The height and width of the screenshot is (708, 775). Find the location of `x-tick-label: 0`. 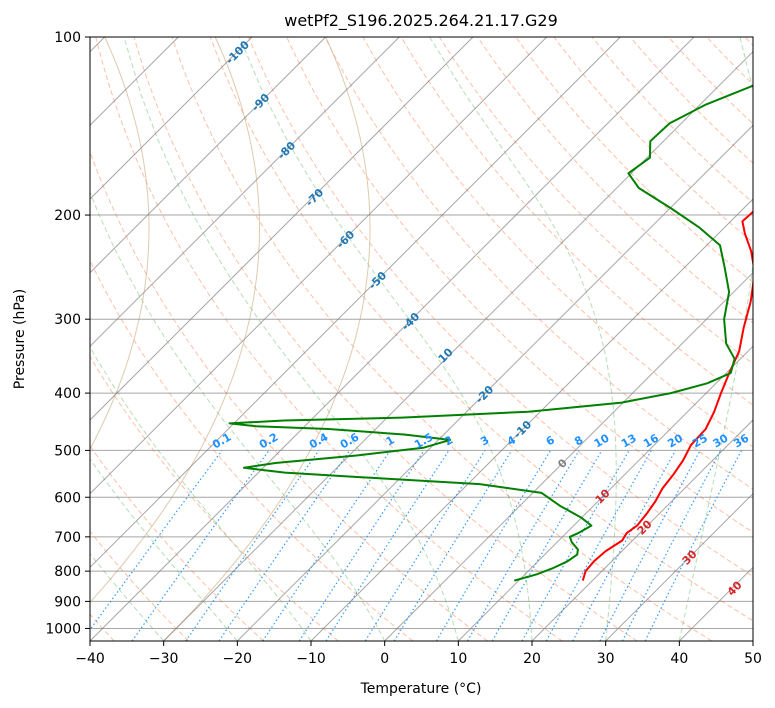

x-tick-label: 0 is located at coordinates (384, 659).